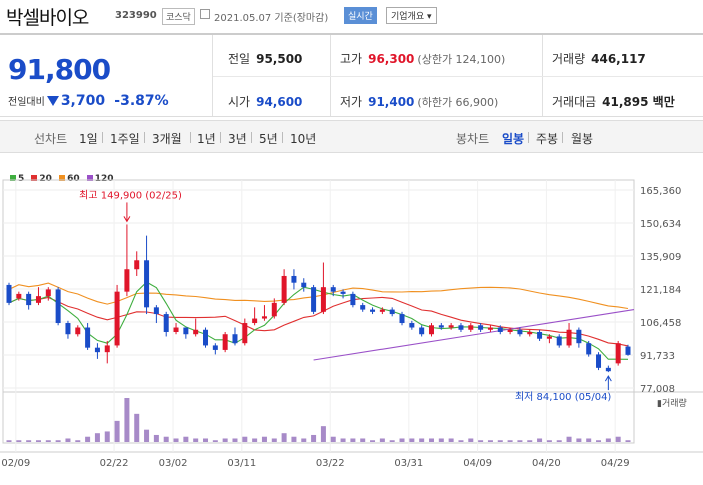 This screenshot has width=703, height=485. I want to click on upper-limit: (상한가 124,100), so click(461, 59).